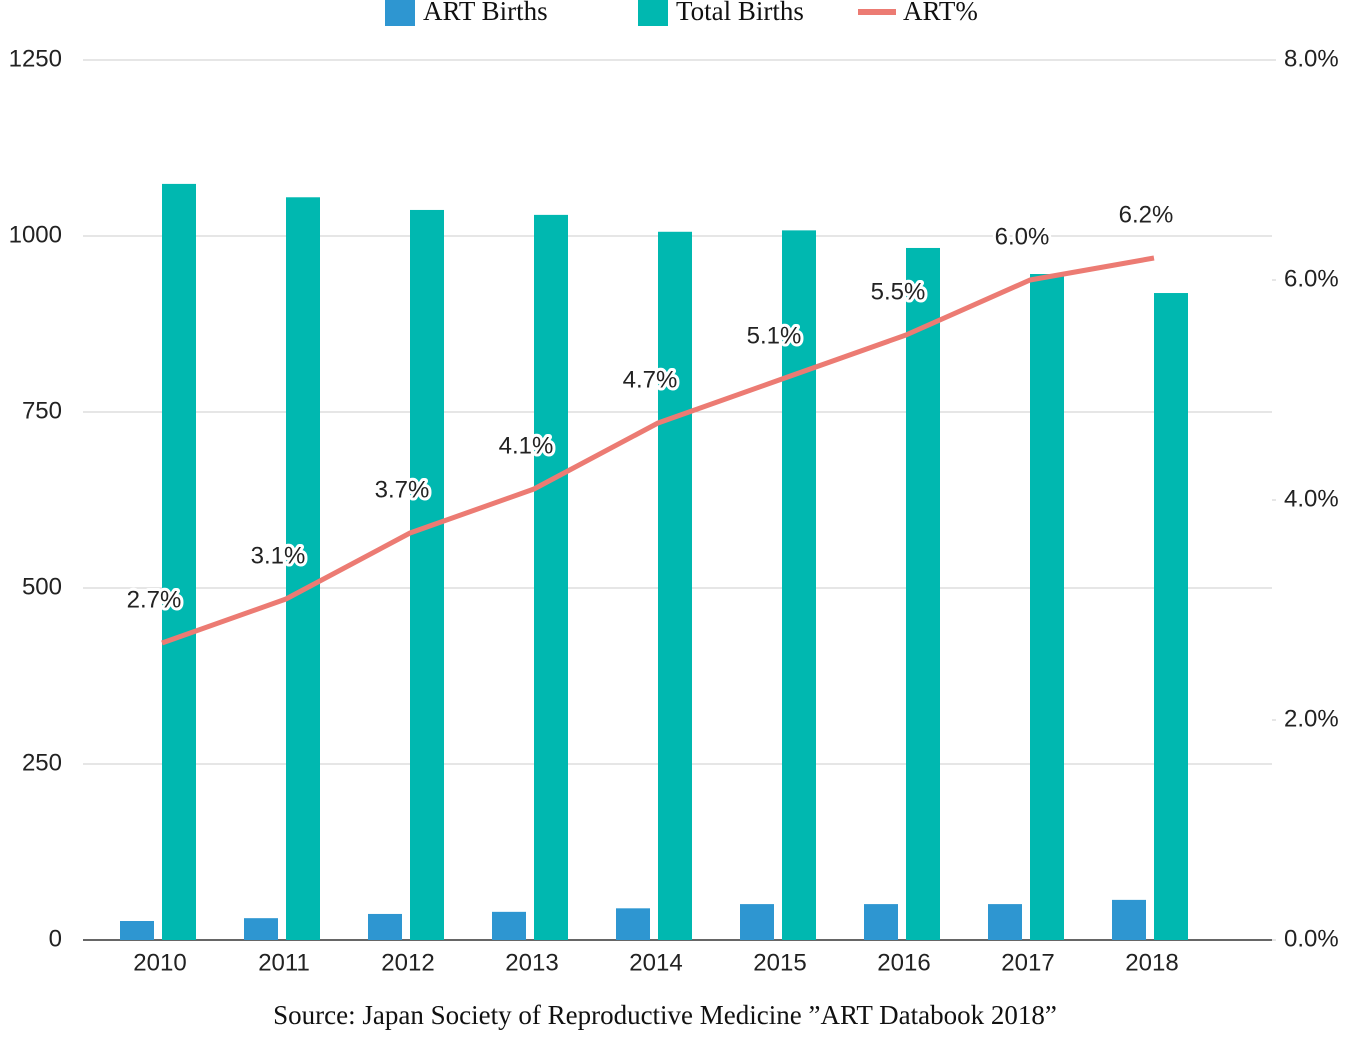 The height and width of the screenshot is (1056, 1350). I want to click on x-tick-label: 2010, so click(159, 962).